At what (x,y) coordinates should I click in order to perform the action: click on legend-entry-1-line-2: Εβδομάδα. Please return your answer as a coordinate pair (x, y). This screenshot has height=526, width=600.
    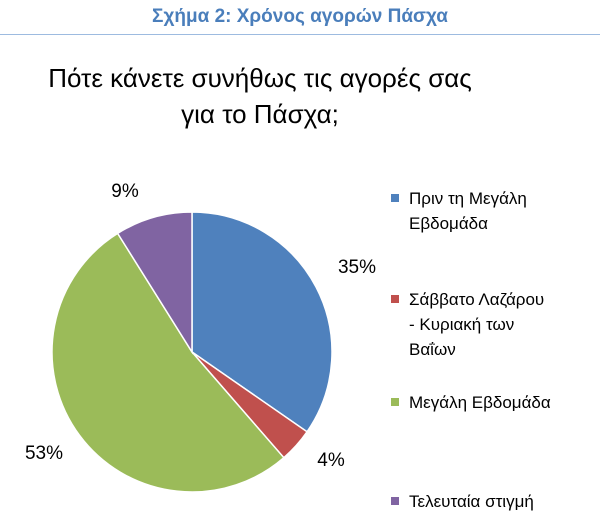
    Looking at the image, I should click on (448, 223).